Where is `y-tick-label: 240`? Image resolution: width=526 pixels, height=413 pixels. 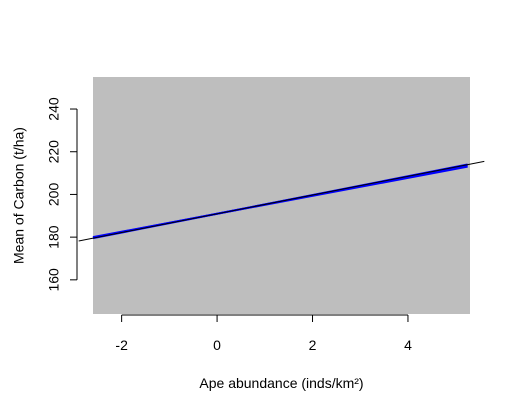 y-tick-label: 240 is located at coordinates (54, 109).